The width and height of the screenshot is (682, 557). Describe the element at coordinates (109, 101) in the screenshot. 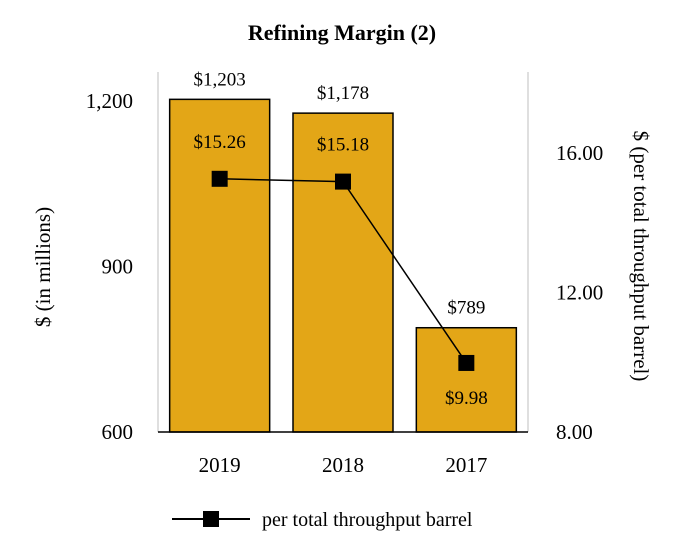

I see `y-tick-label: 1,200` at that location.